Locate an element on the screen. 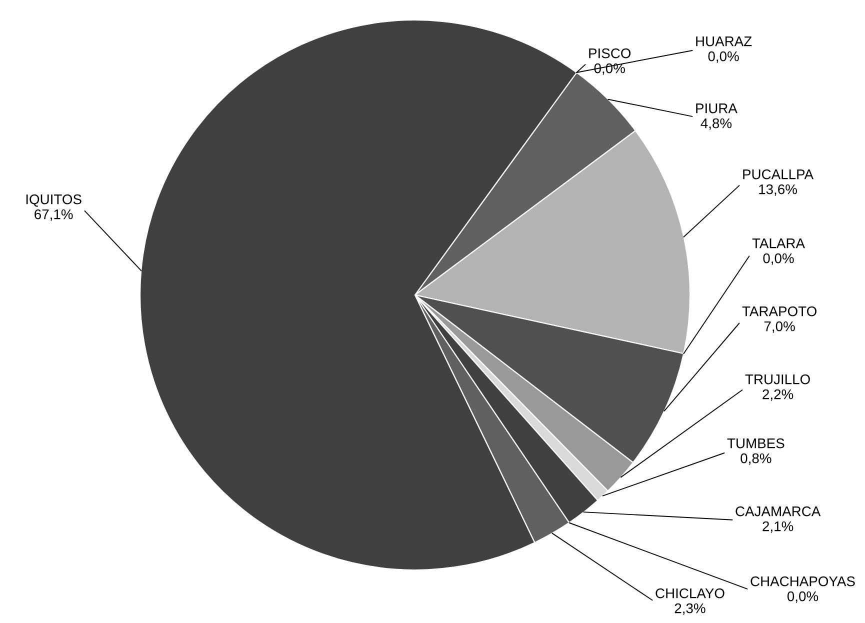 This screenshot has height=623, width=865. data-label: 2,1% is located at coordinates (778, 527).